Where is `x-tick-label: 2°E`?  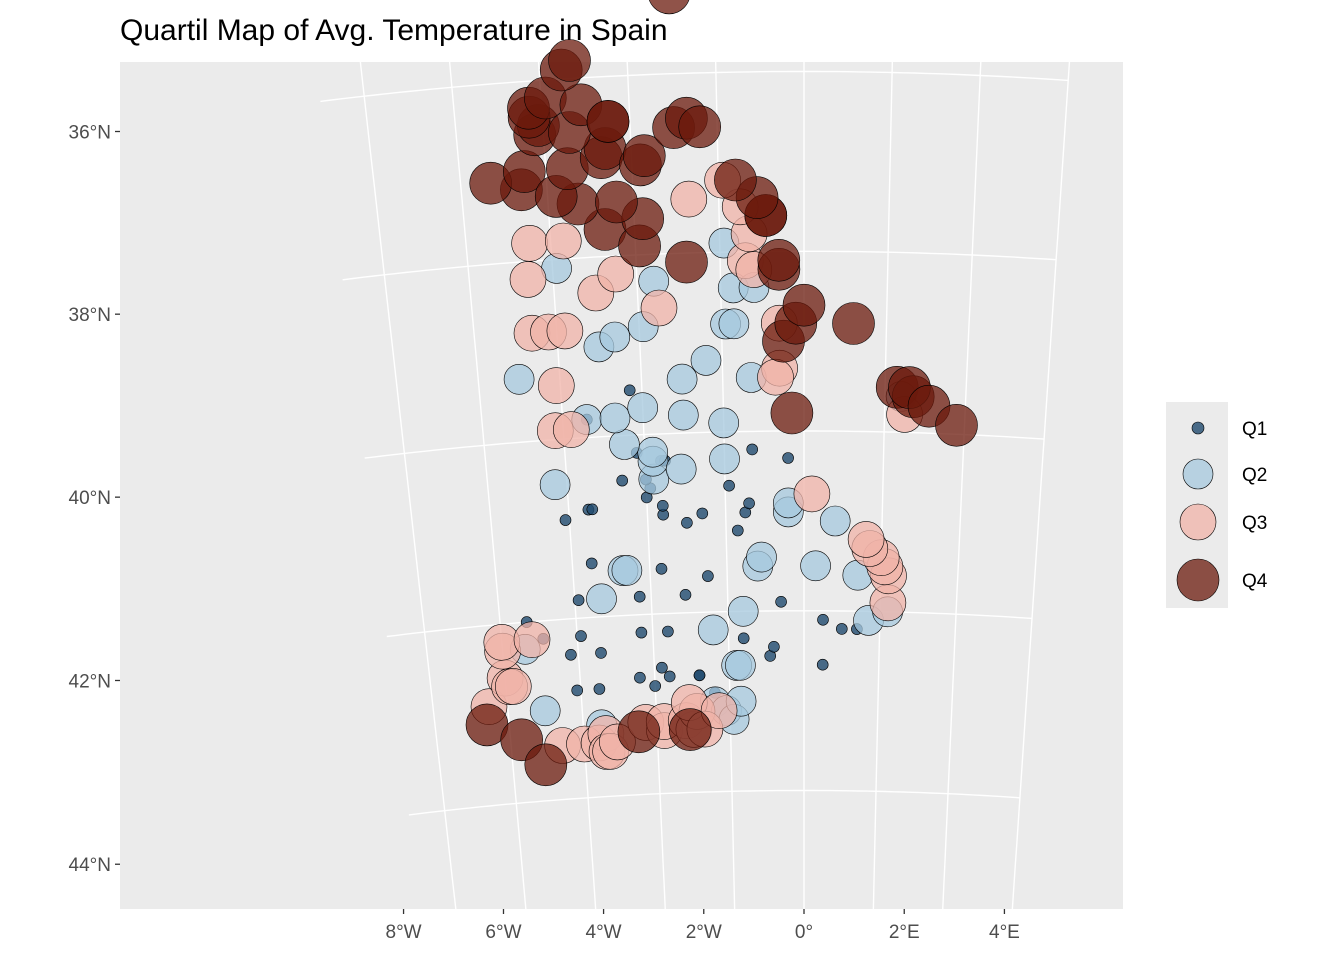 x-tick-label: 2°E is located at coordinates (904, 932).